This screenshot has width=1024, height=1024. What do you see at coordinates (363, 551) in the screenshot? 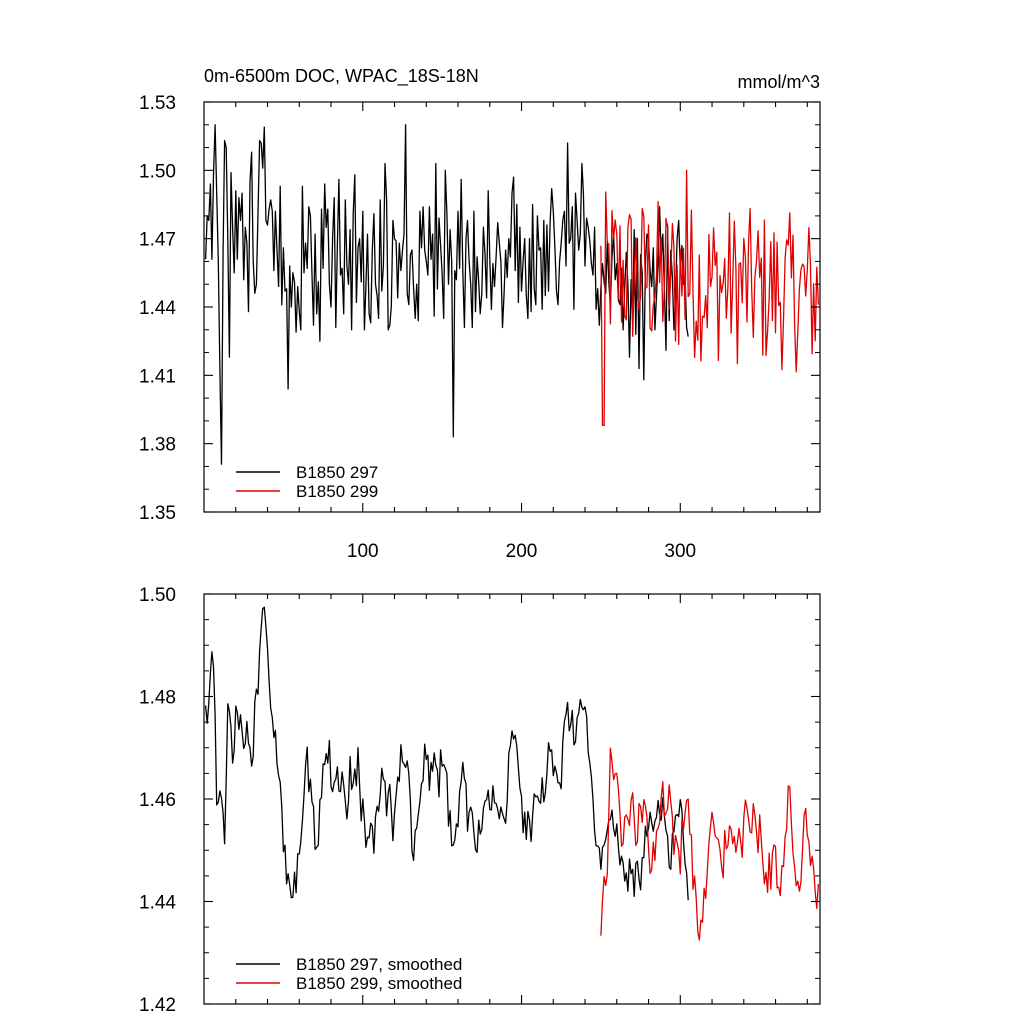
I see `x-tick-label: 100` at bounding box center [363, 551].